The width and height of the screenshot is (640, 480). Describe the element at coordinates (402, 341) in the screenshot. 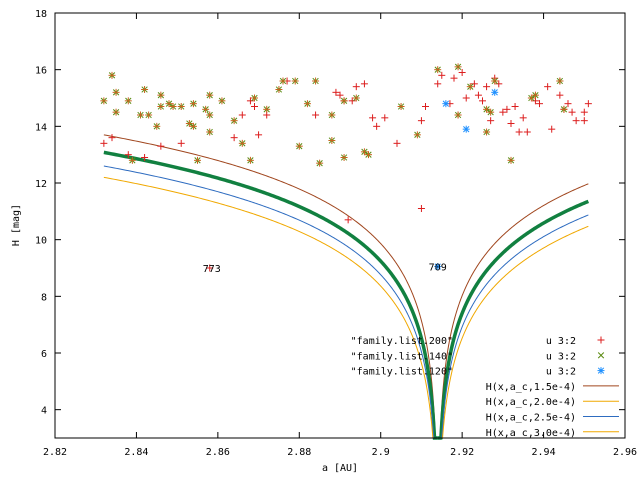

I see `legend-left-label: "family.list.200"` at that location.